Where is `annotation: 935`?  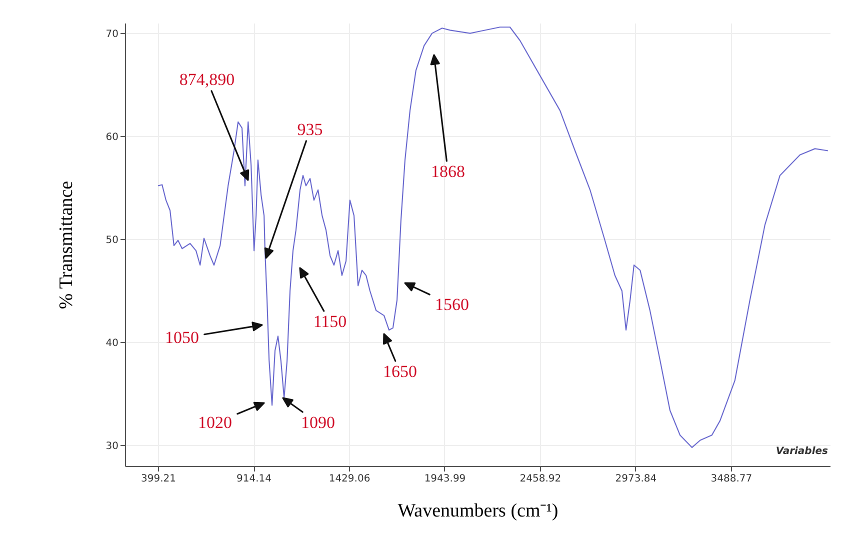
annotation: 935 is located at coordinates (310, 129).